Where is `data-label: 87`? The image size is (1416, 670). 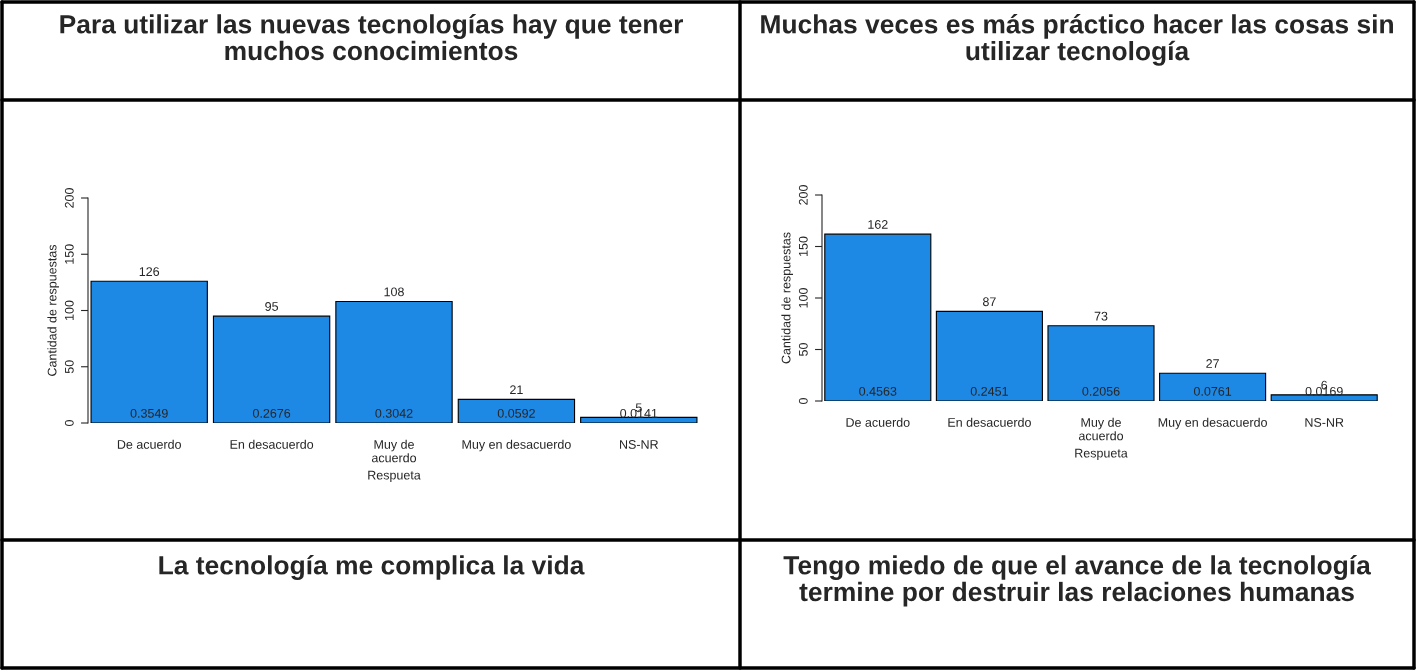 data-label: 87 is located at coordinates (989, 302).